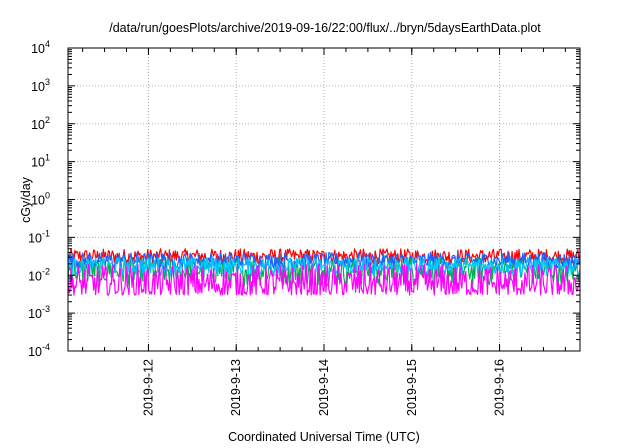  I want to click on x-tick-label: 2019-9-12, so click(148, 387).